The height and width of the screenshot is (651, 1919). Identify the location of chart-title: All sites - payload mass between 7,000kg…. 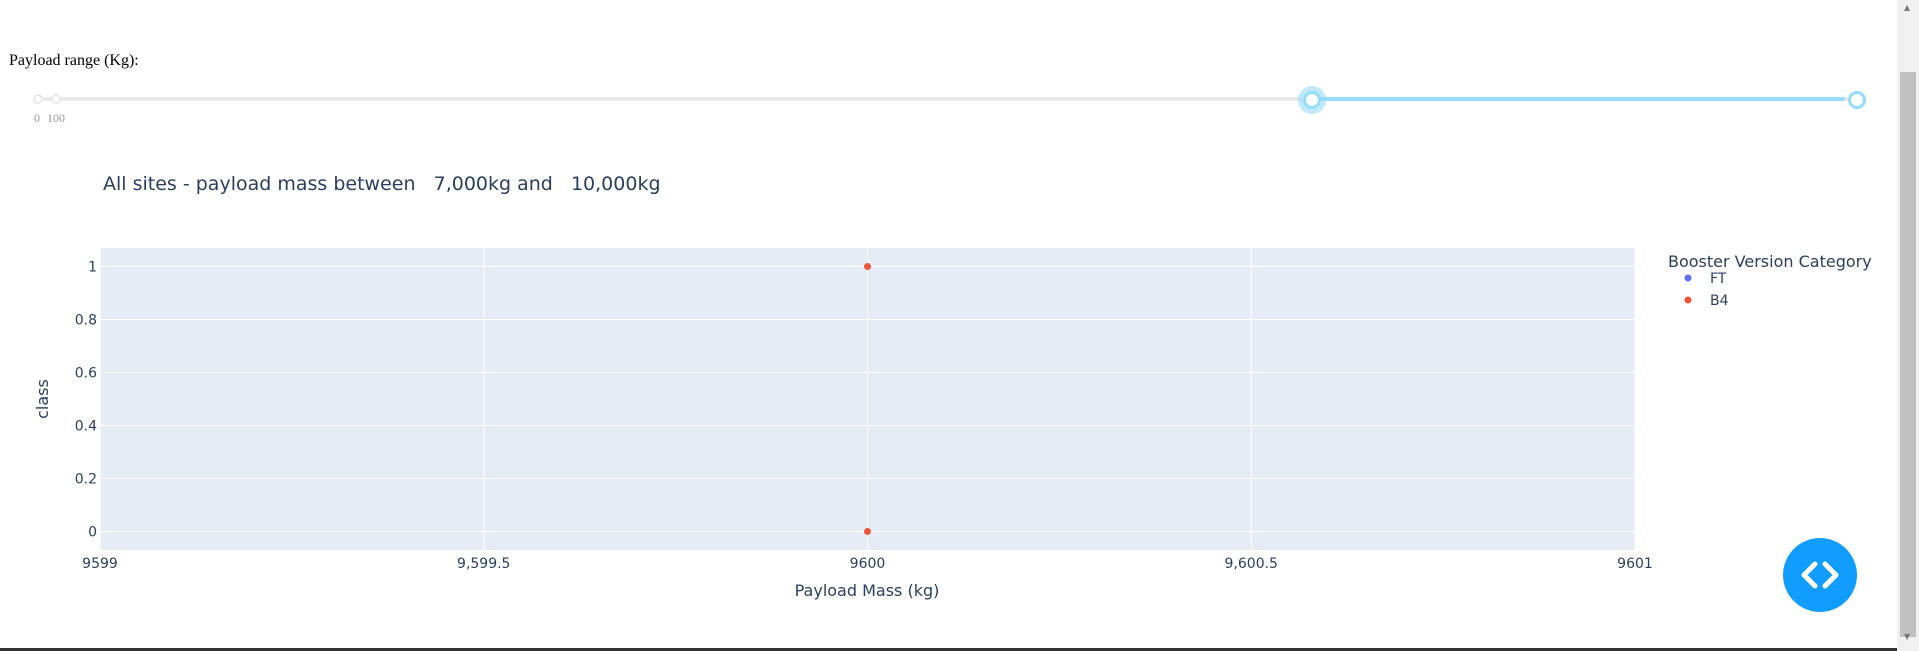
(382, 184).